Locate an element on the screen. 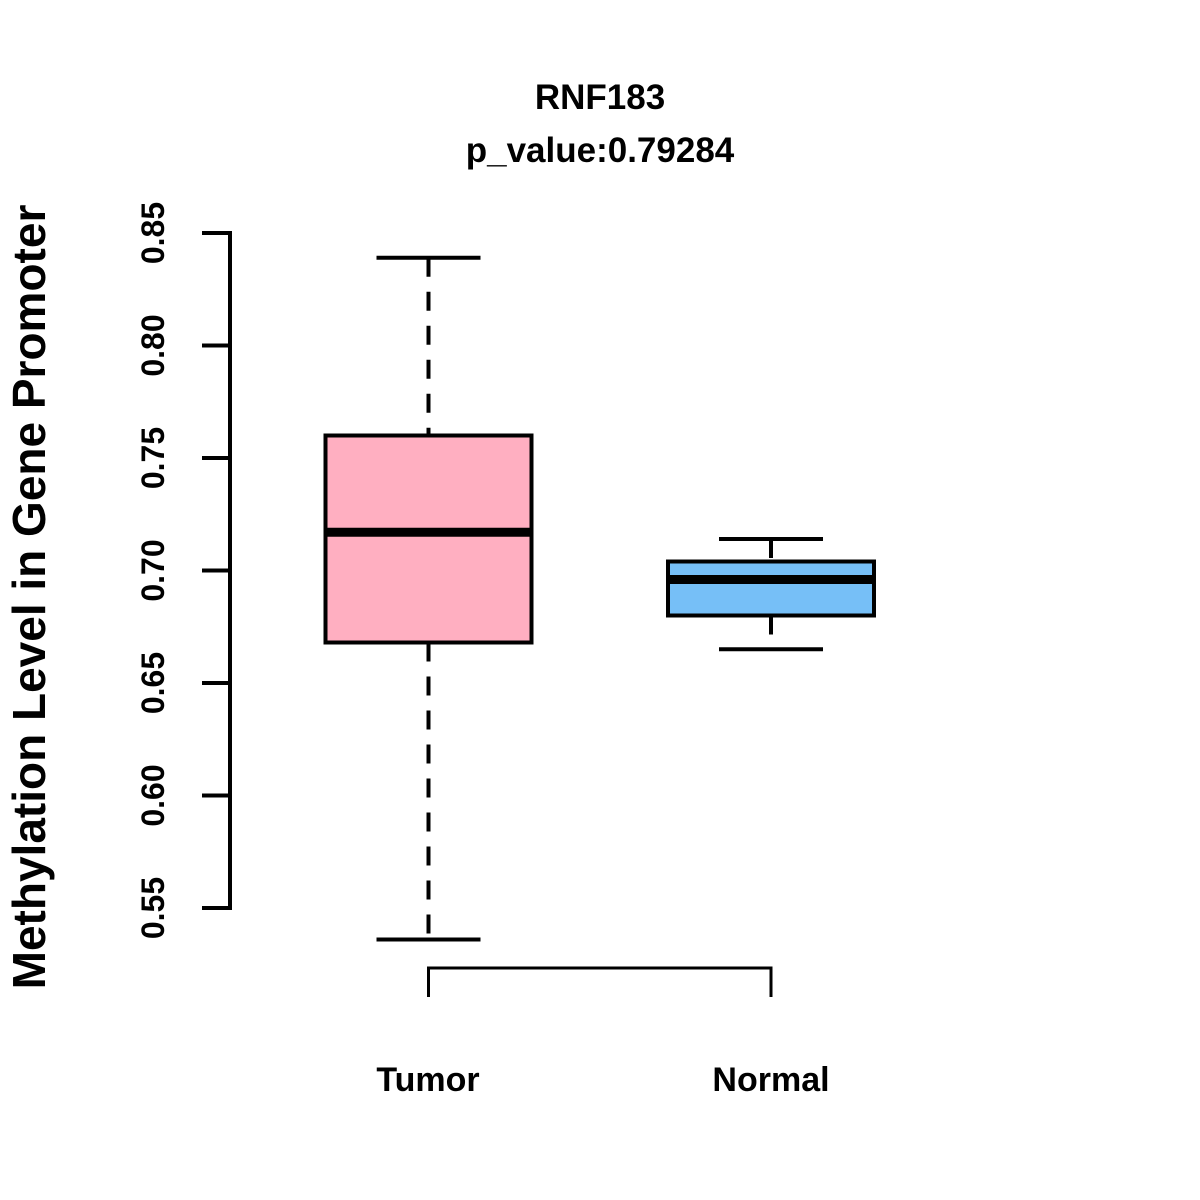  y-tick-label: 0.70 is located at coordinates (153, 570).